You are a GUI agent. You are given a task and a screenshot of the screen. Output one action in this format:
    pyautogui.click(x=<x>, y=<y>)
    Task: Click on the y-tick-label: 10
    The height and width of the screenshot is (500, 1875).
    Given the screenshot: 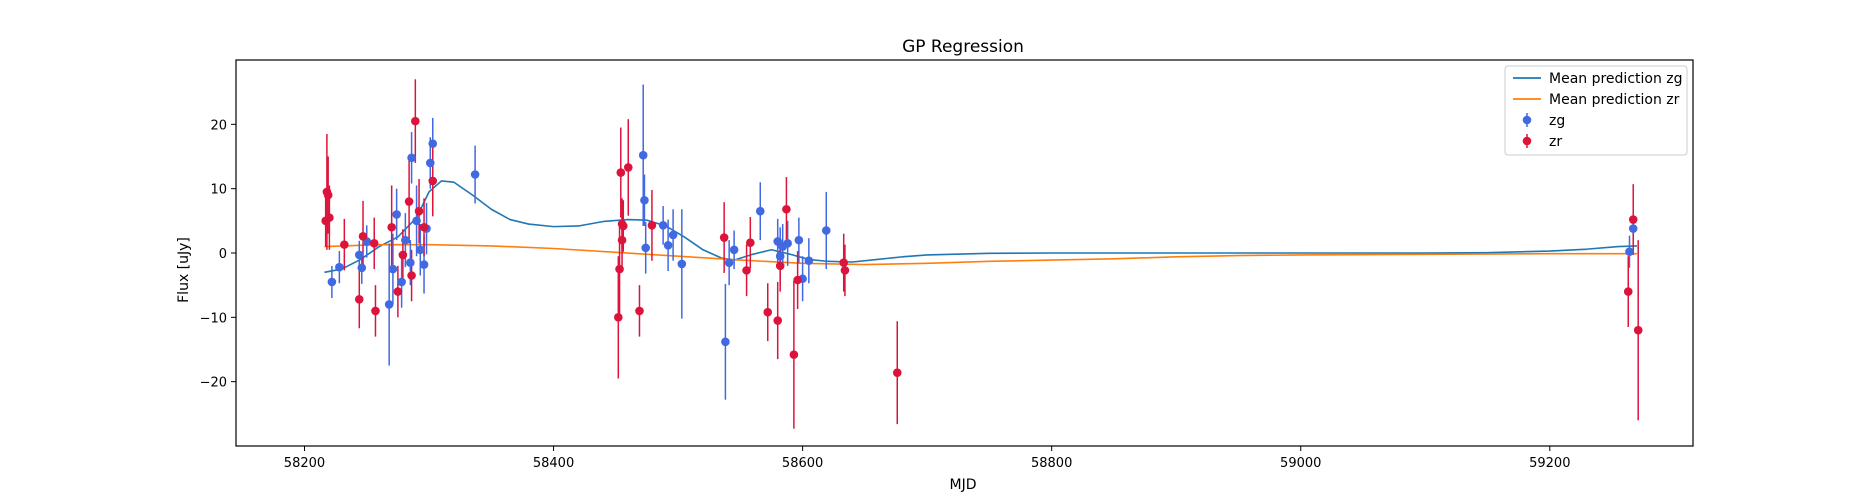 What is the action you would take?
    pyautogui.click(x=218, y=190)
    